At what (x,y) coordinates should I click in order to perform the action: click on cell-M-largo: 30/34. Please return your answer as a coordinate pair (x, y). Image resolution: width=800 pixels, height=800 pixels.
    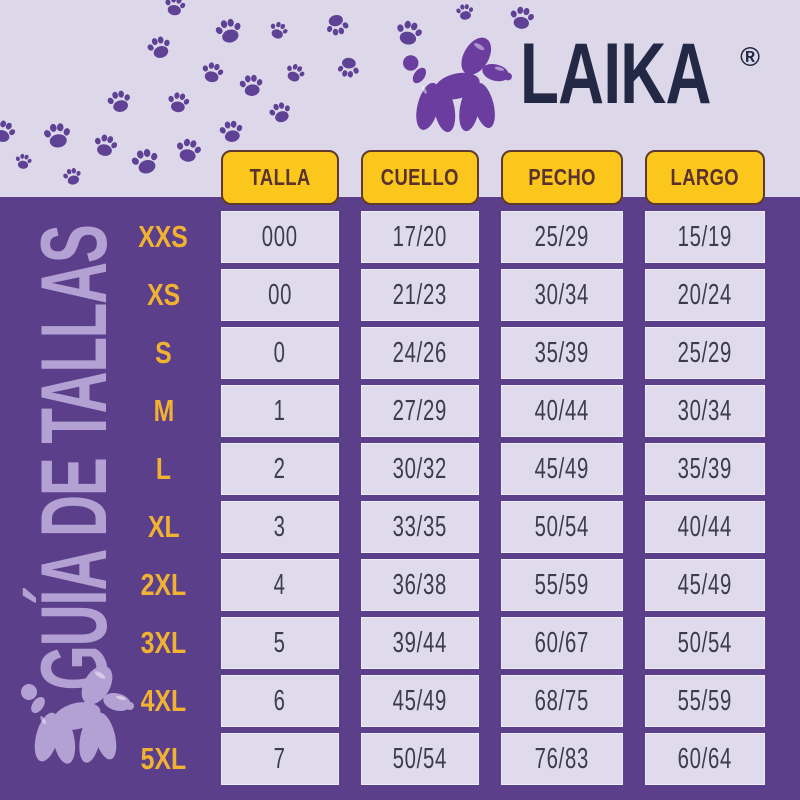
    Looking at the image, I should click on (705, 411).